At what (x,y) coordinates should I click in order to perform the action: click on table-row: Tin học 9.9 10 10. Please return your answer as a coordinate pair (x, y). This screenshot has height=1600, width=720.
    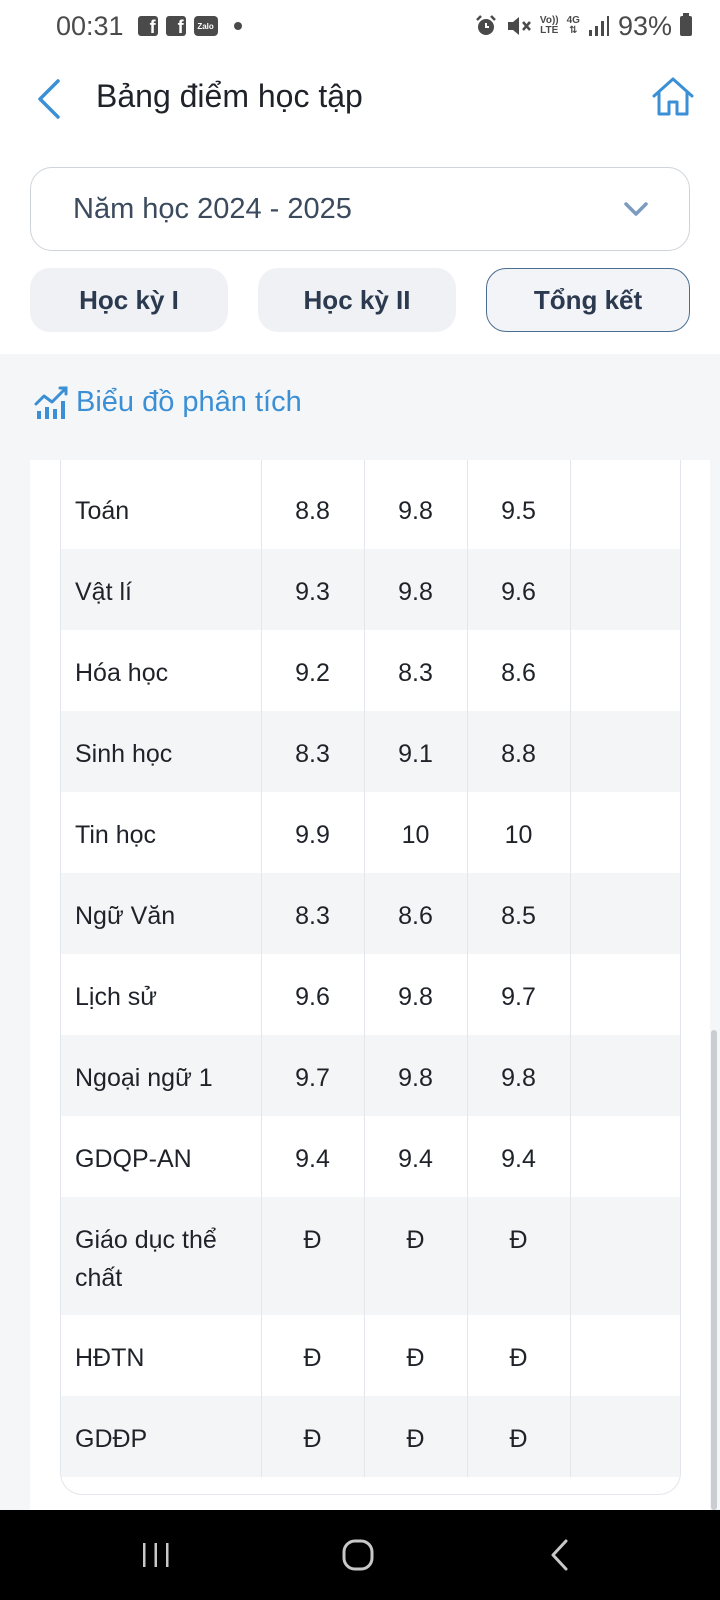
    Looking at the image, I should click on (370, 832).